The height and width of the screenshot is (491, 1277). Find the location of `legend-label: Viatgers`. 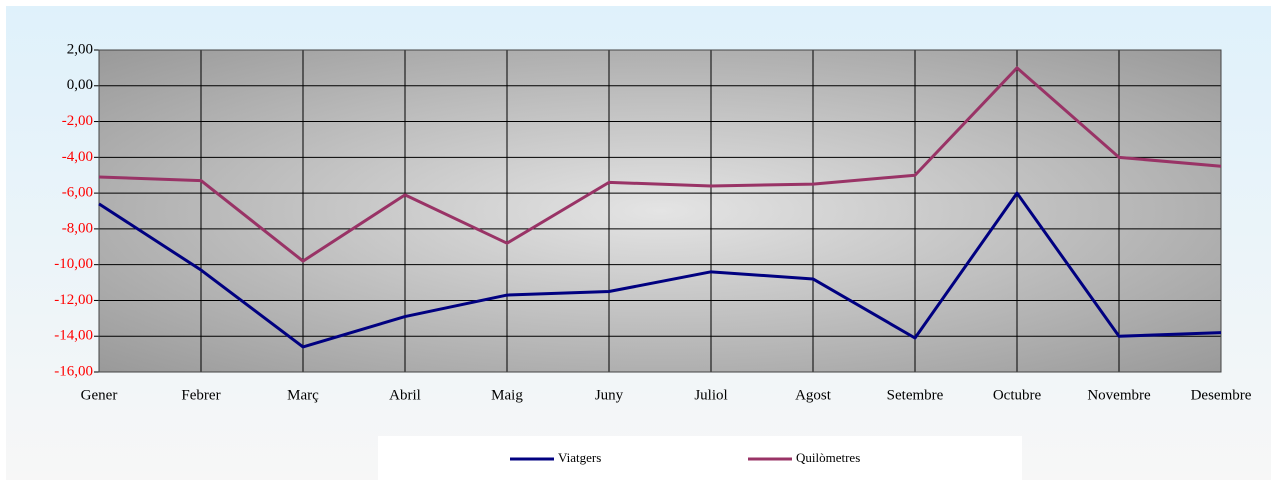

legend-label: Viatgers is located at coordinates (579, 457).